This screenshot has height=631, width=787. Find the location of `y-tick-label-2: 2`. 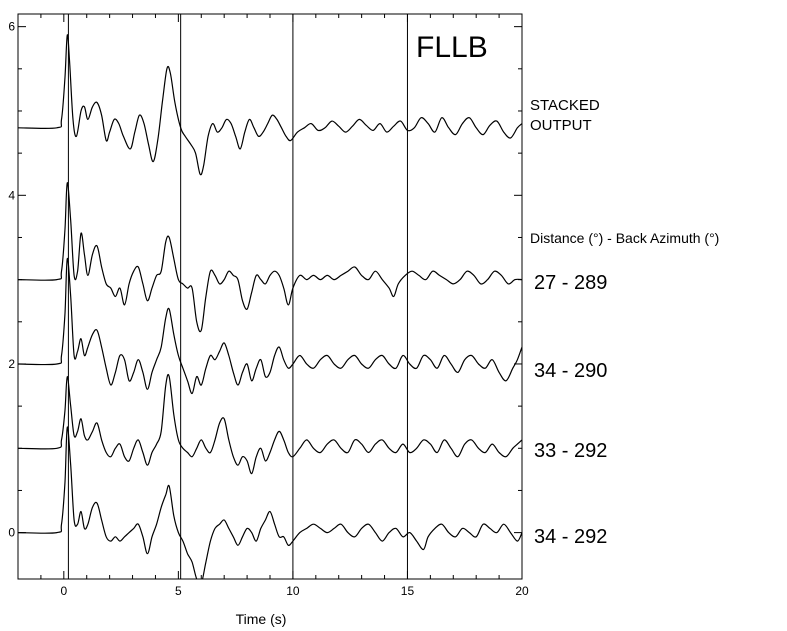

y-tick-label-2: 2 is located at coordinates (11, 364).